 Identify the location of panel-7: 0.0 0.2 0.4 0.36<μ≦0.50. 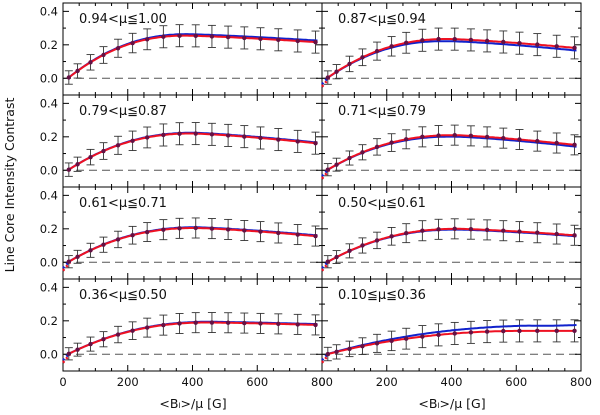
(181, 325).